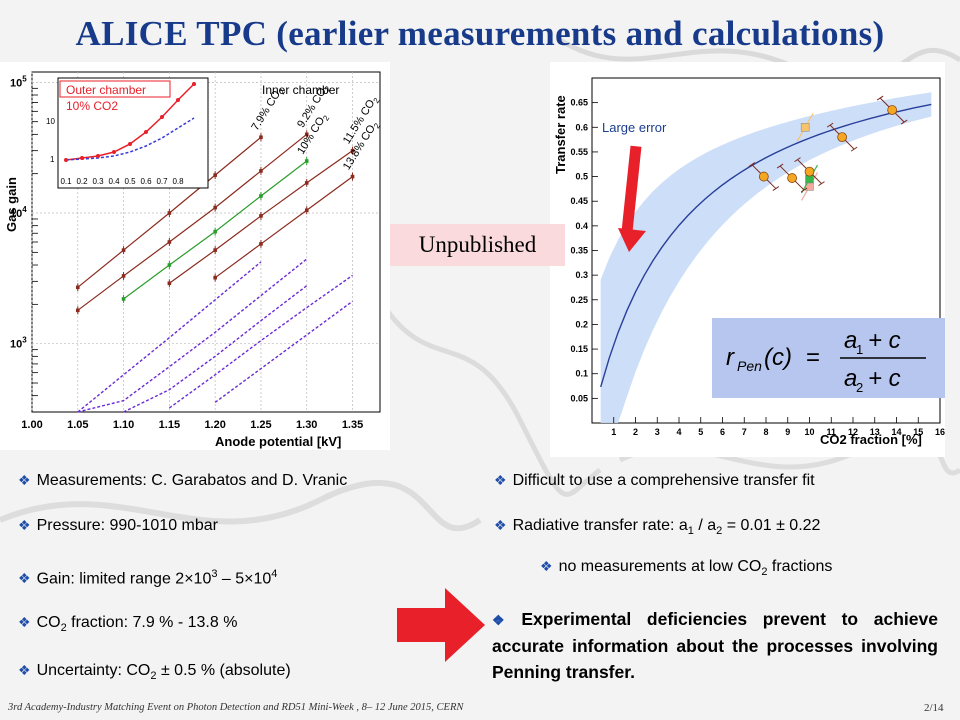 The width and height of the screenshot is (960, 720). I want to click on red-arrow-right-icon, so click(441, 625).